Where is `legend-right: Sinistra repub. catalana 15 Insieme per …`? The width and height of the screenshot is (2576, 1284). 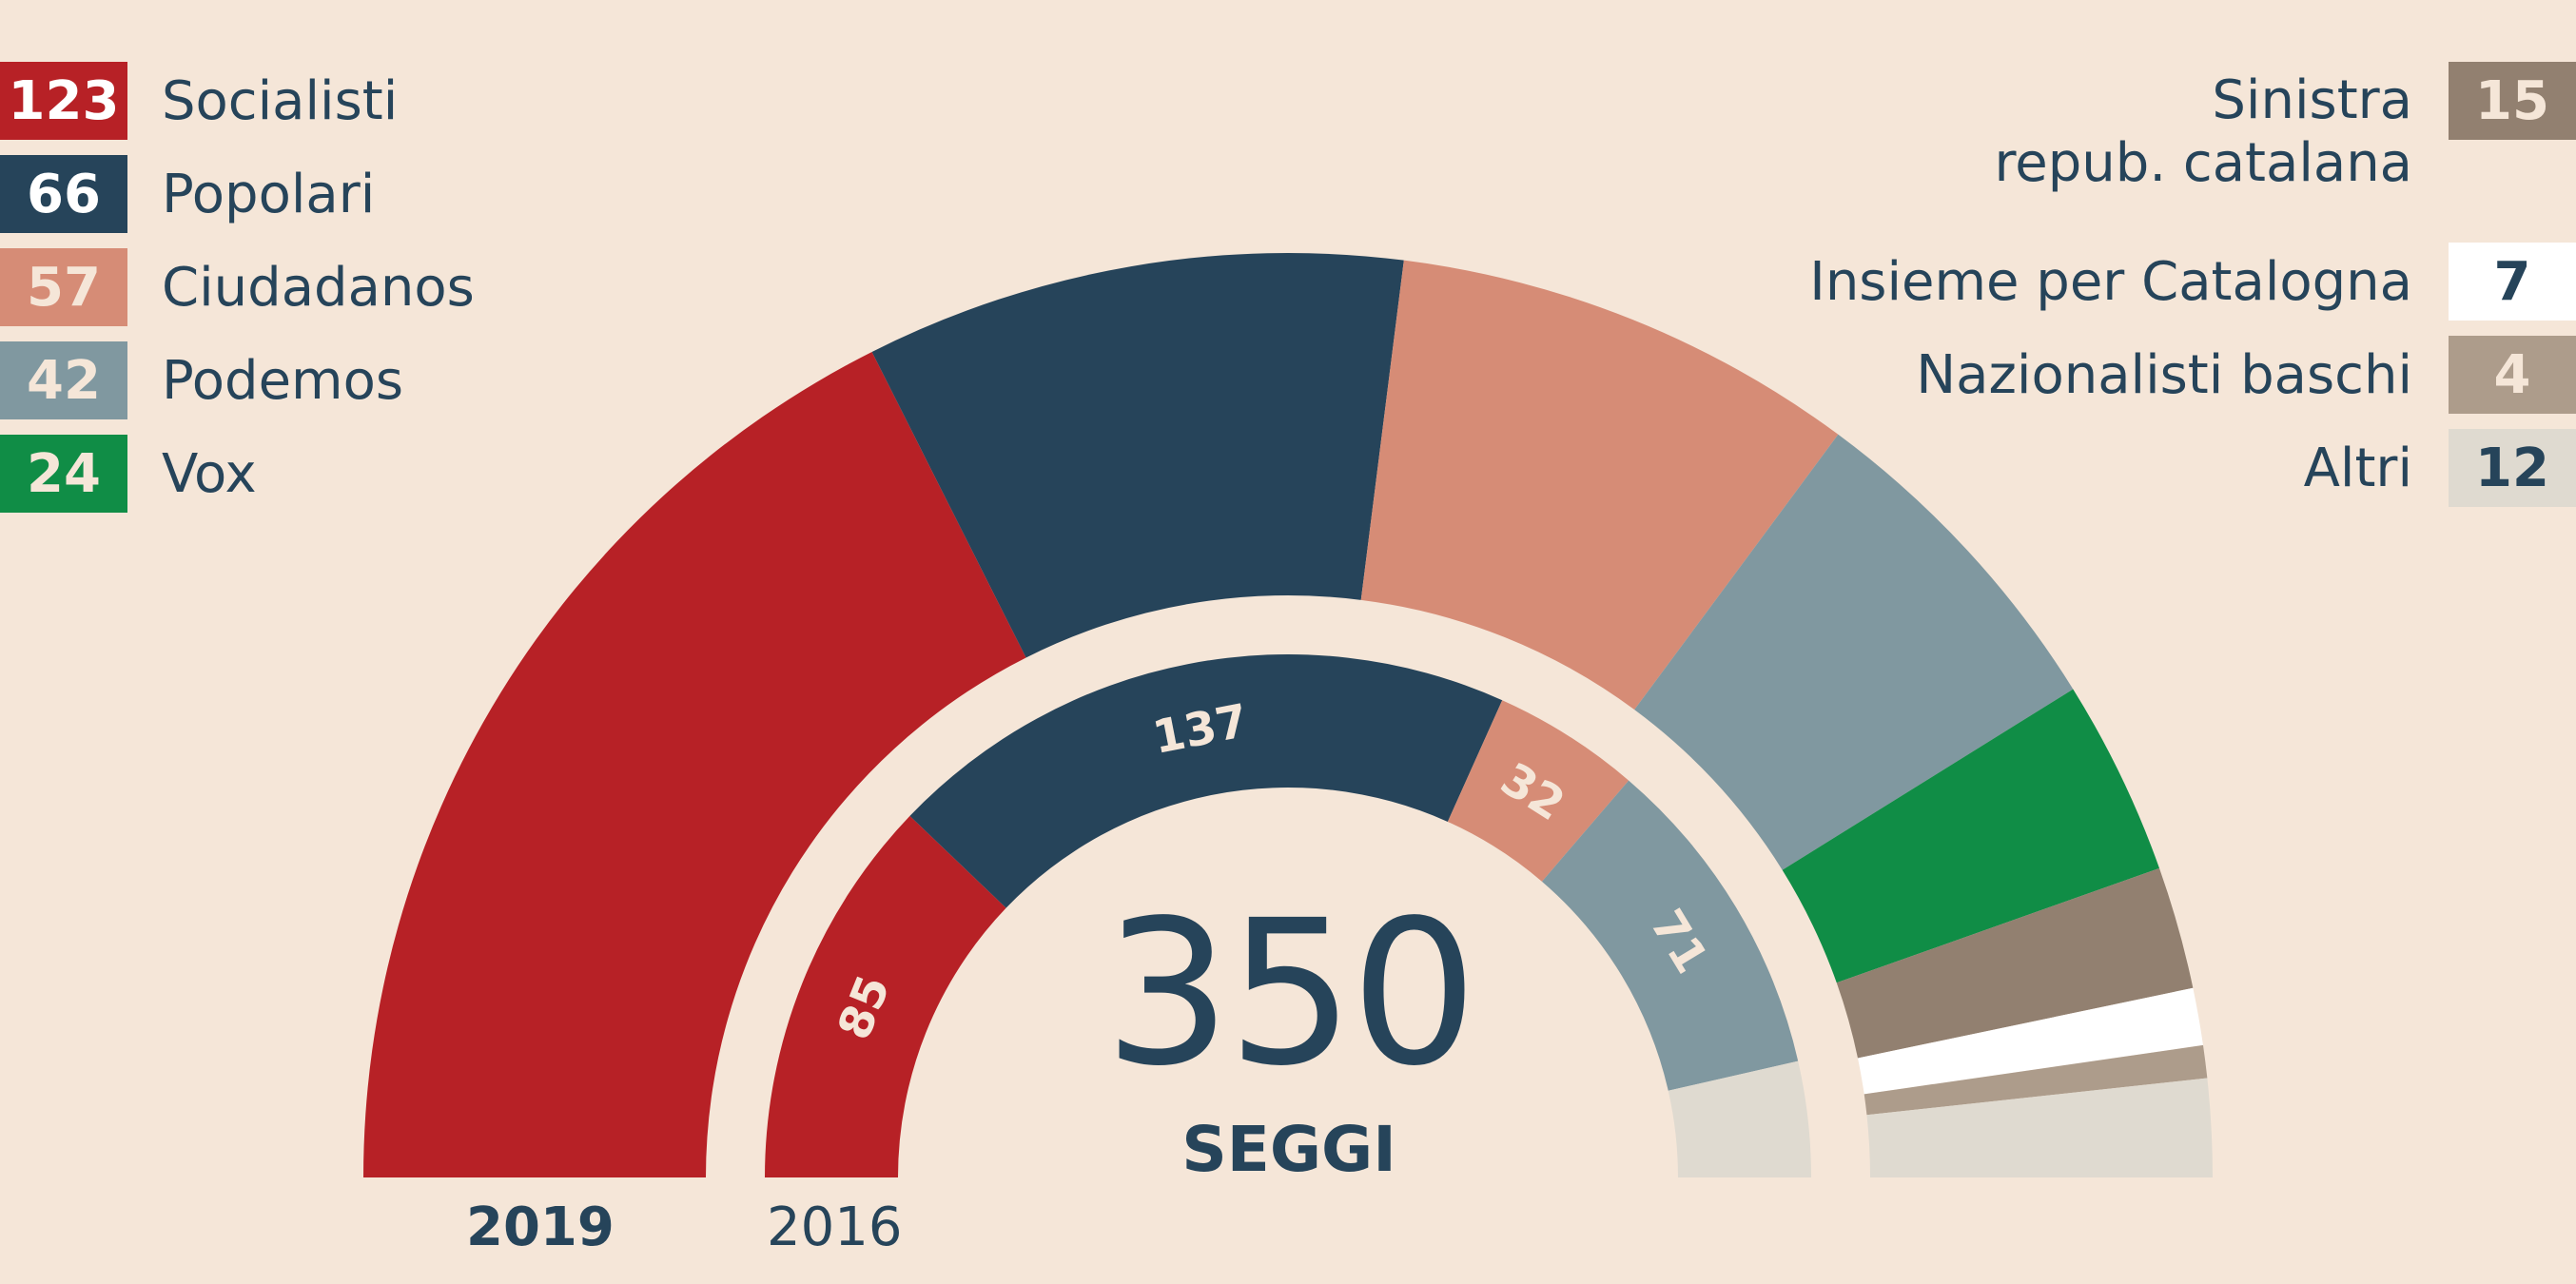 legend-right: Sinistra repub. catalana 15 Insieme per … is located at coordinates (2193, 292).